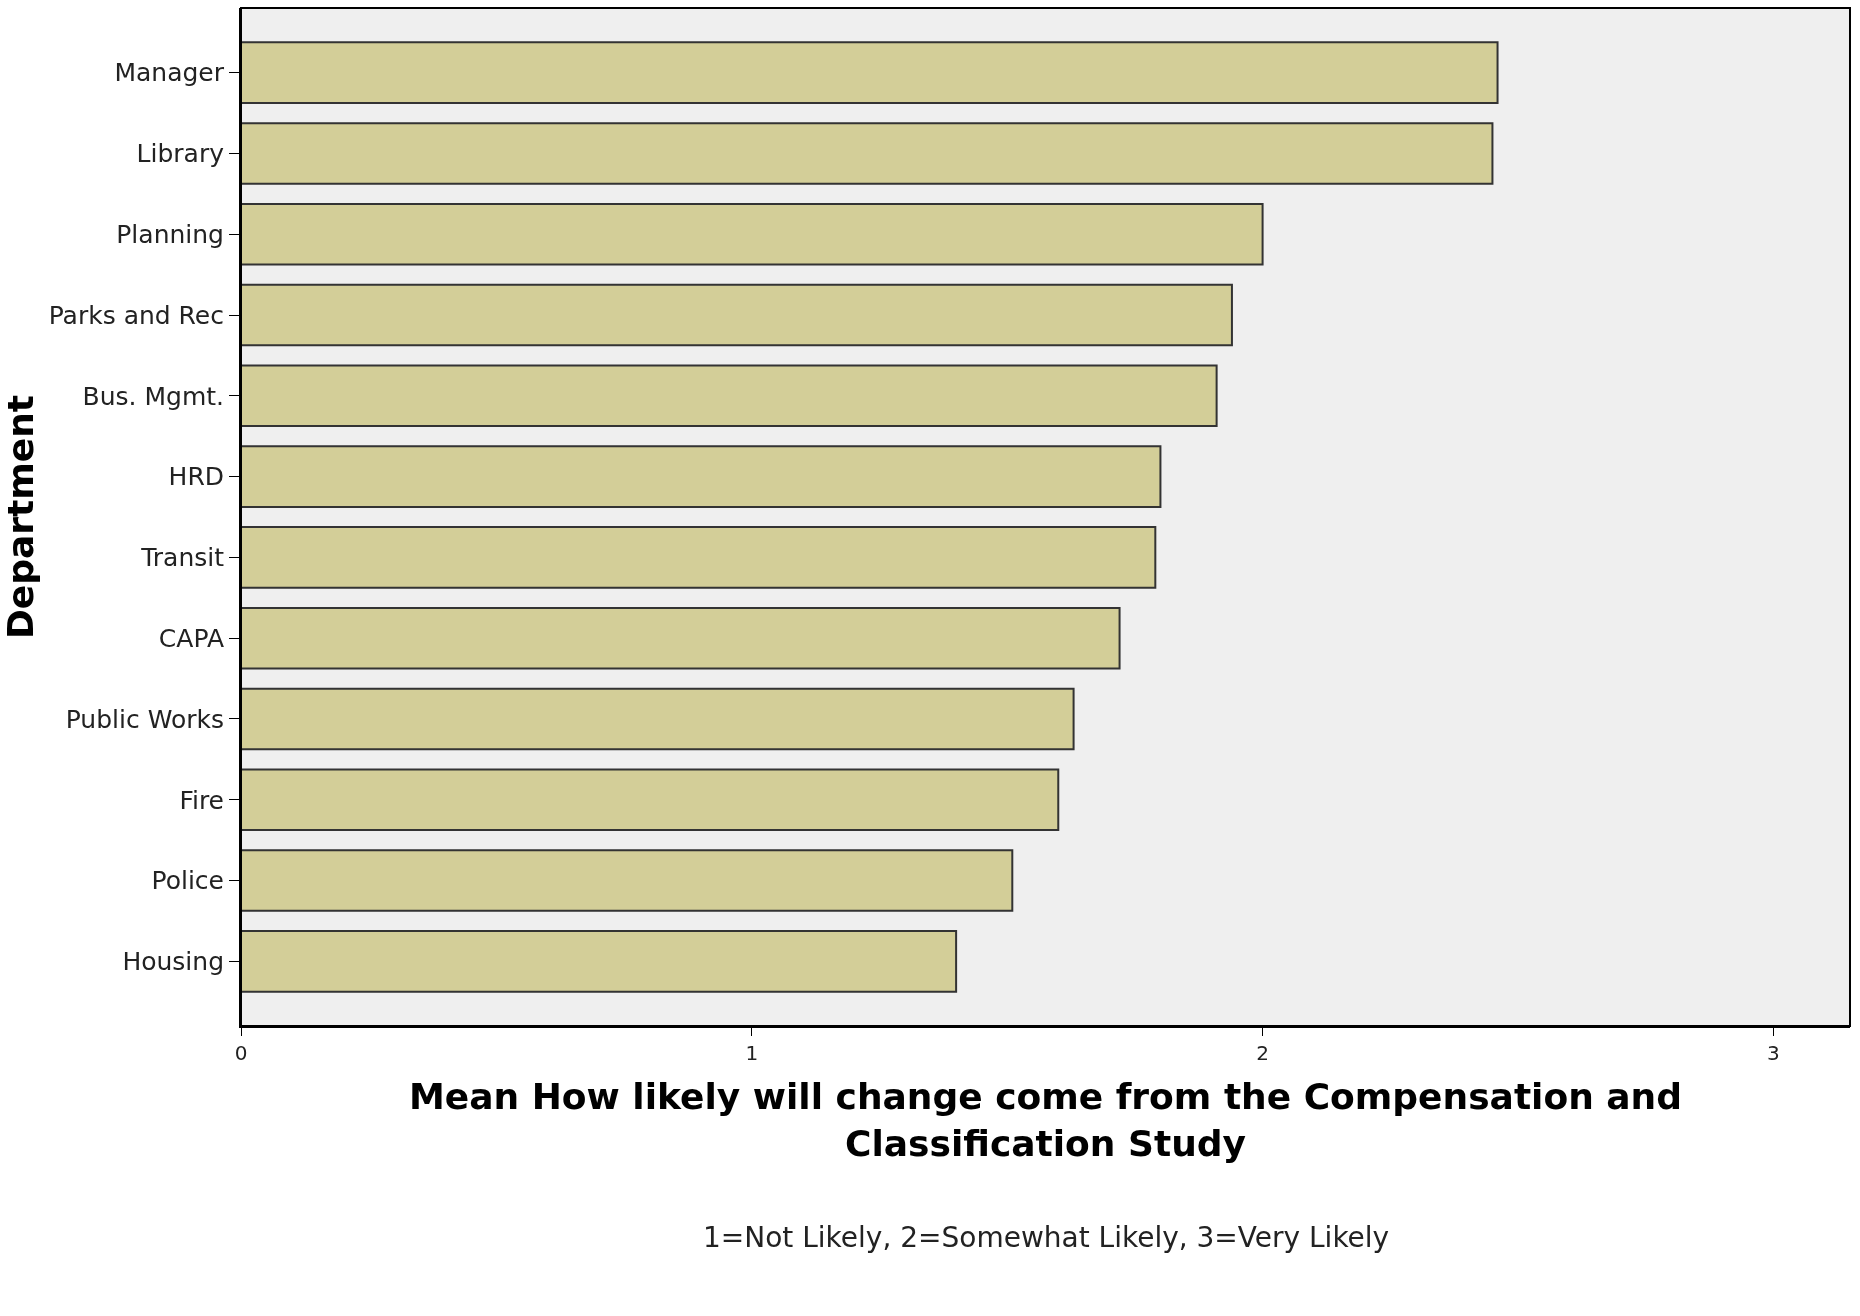 The width and height of the screenshot is (1860, 1316). I want to click on y-tick-label: Manager, so click(169, 73).